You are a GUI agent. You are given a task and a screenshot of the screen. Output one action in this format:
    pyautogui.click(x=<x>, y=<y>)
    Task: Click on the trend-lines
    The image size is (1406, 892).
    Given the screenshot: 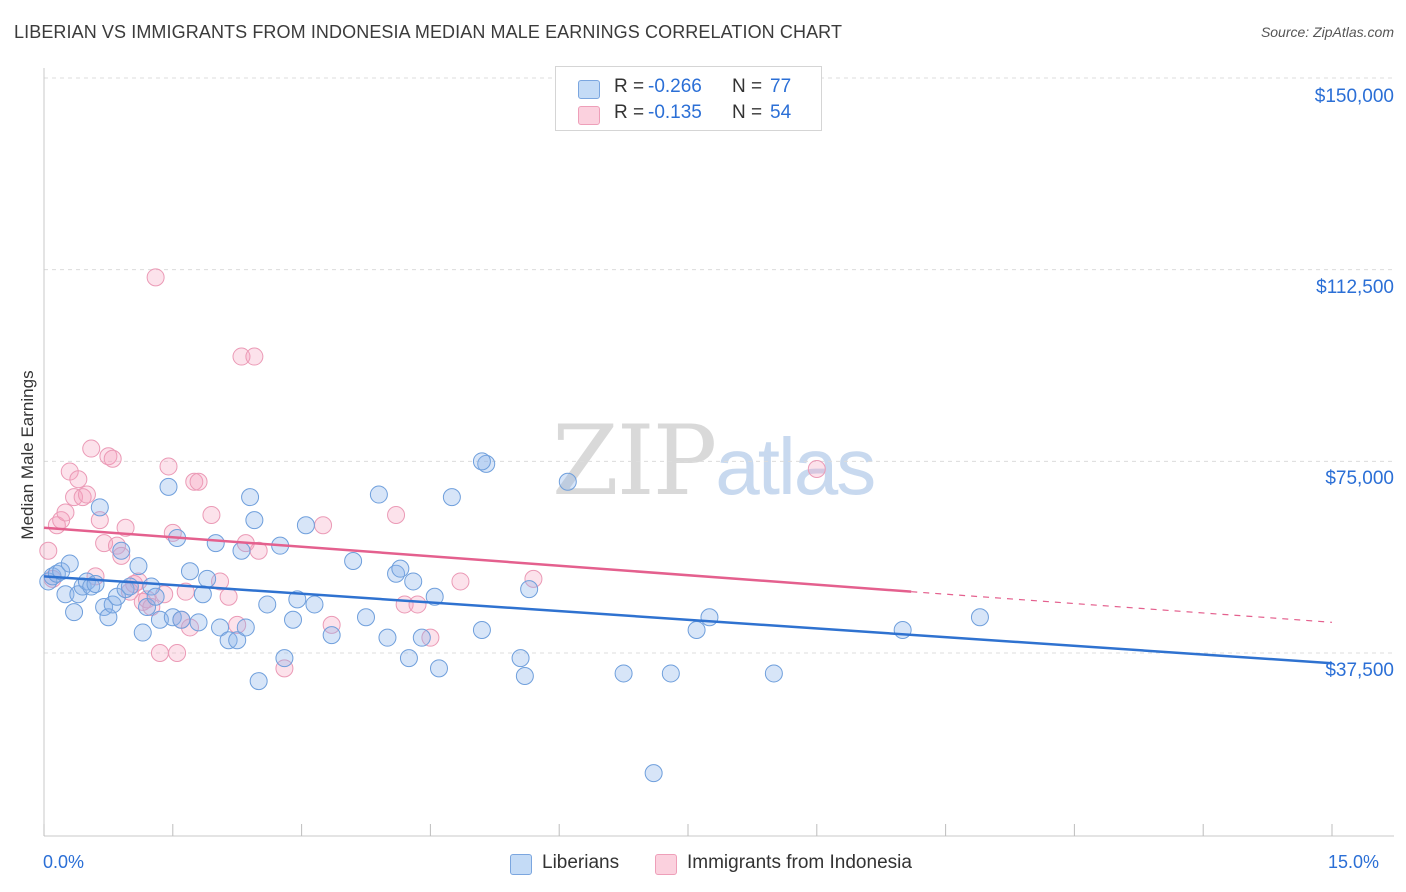 What is the action you would take?
    pyautogui.click(x=688, y=595)
    